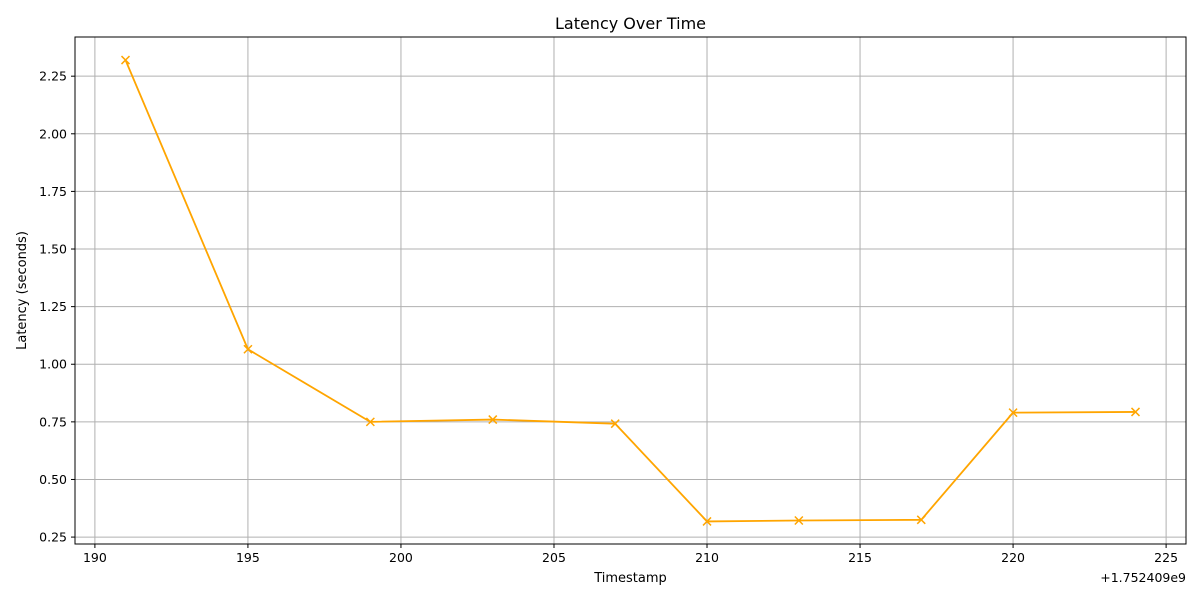 This screenshot has height=600, width=1200. I want to click on chart-title: Latency Over Time, so click(630, 23).